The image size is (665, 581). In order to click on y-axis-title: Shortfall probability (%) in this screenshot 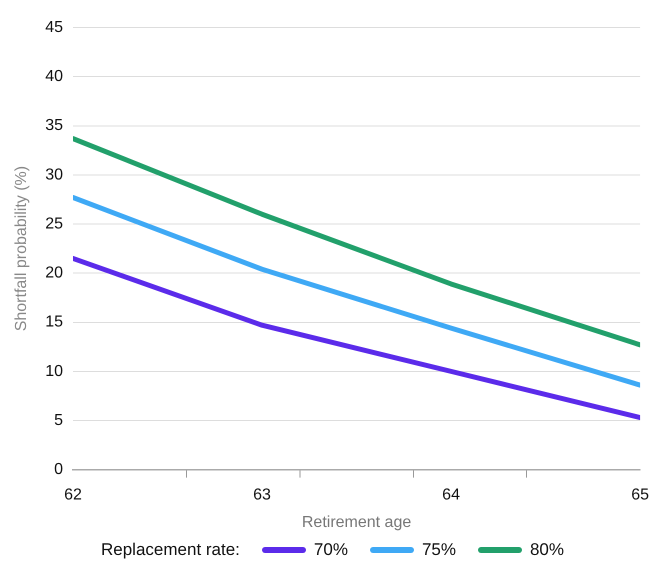, I will do `click(21, 249)`.